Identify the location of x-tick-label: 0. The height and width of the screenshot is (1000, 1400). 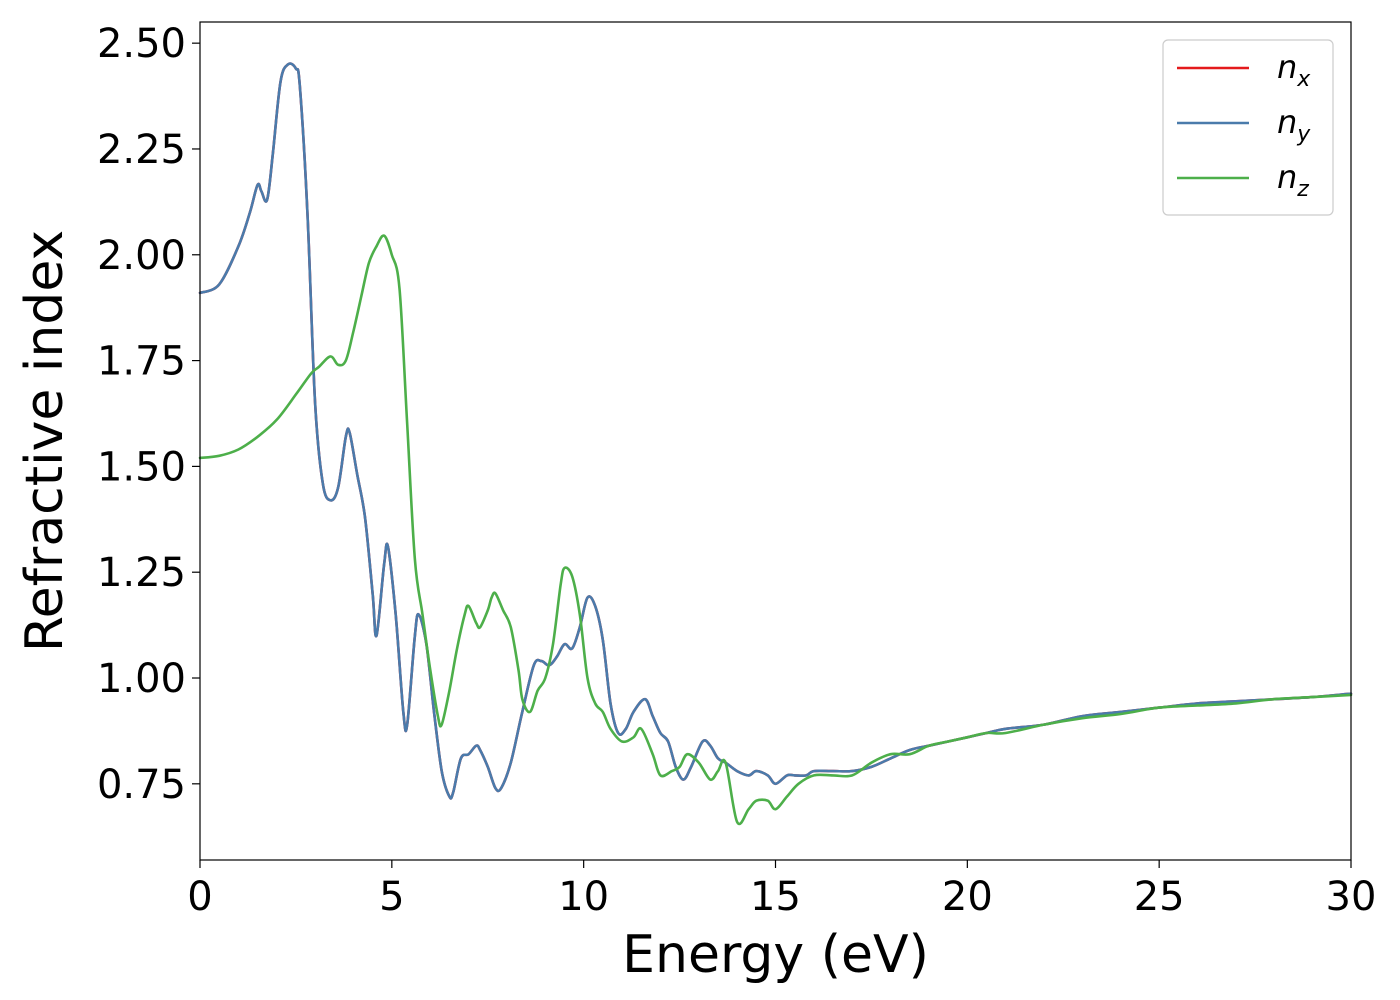
(199, 897).